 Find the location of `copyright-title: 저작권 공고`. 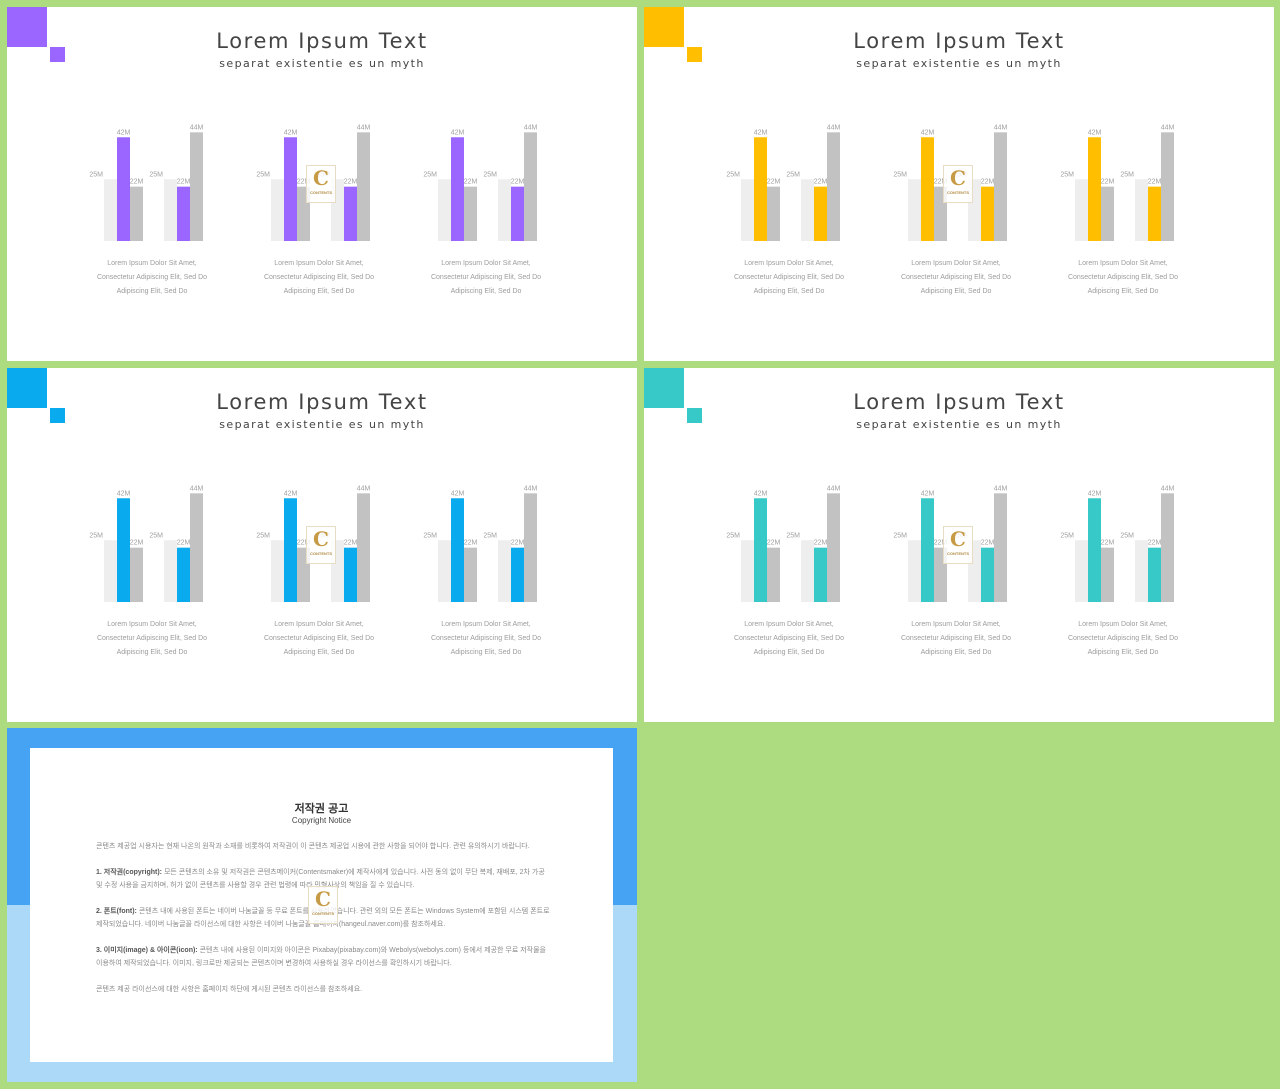

copyright-title: 저작권 공고 is located at coordinates (321, 809).